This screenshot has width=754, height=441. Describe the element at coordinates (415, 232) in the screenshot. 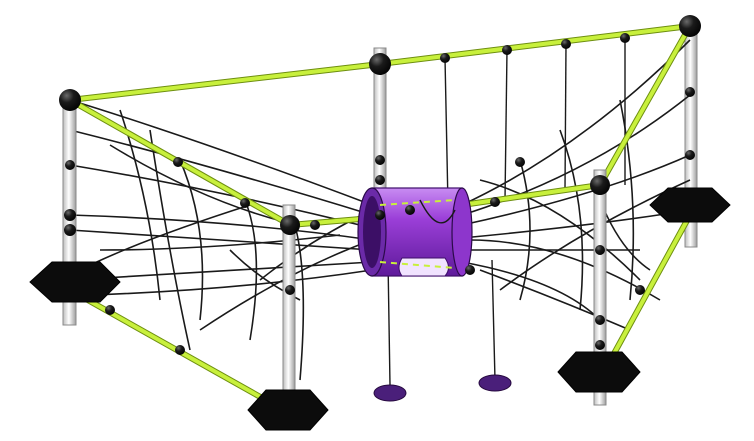

I see `tunnel` at that location.